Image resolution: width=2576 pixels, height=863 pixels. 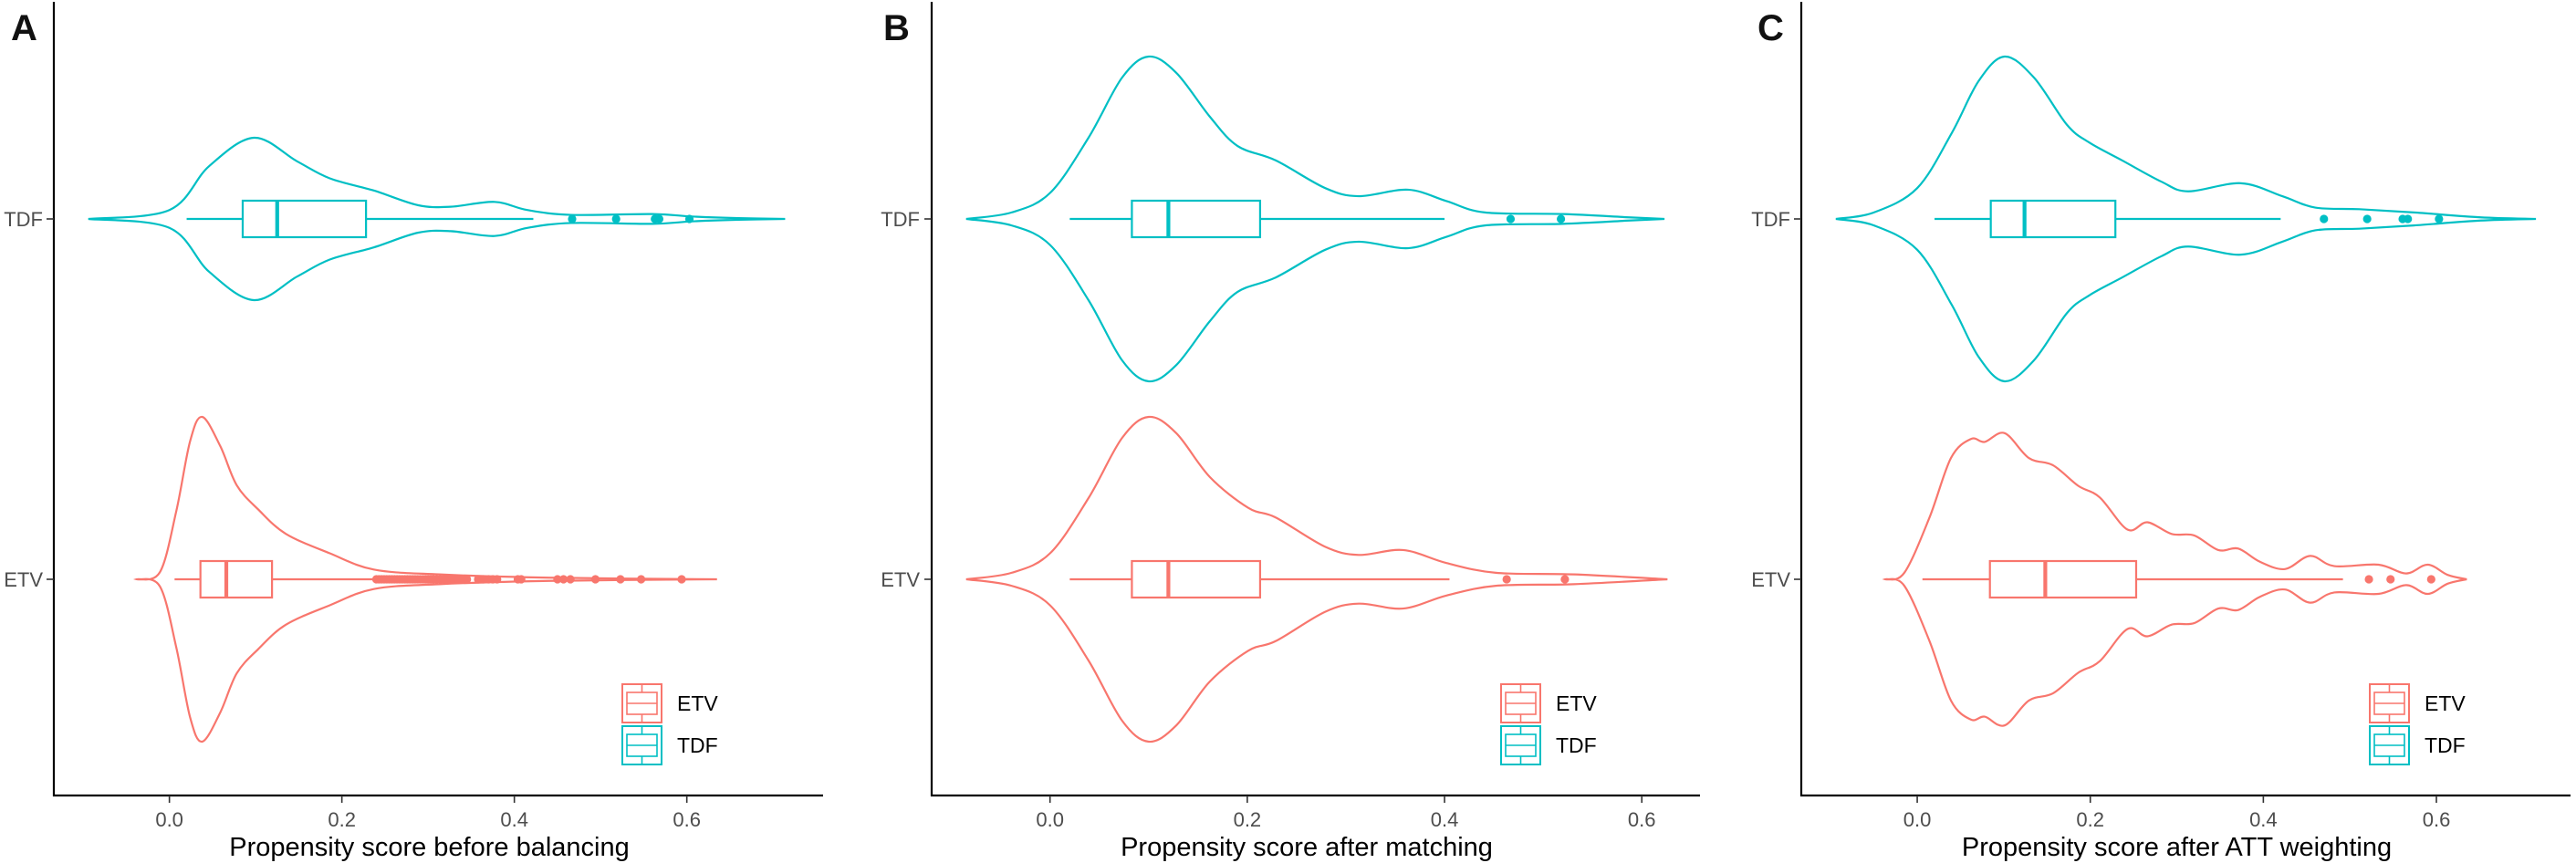 I want to click on panel-label: A, so click(x=24, y=28).